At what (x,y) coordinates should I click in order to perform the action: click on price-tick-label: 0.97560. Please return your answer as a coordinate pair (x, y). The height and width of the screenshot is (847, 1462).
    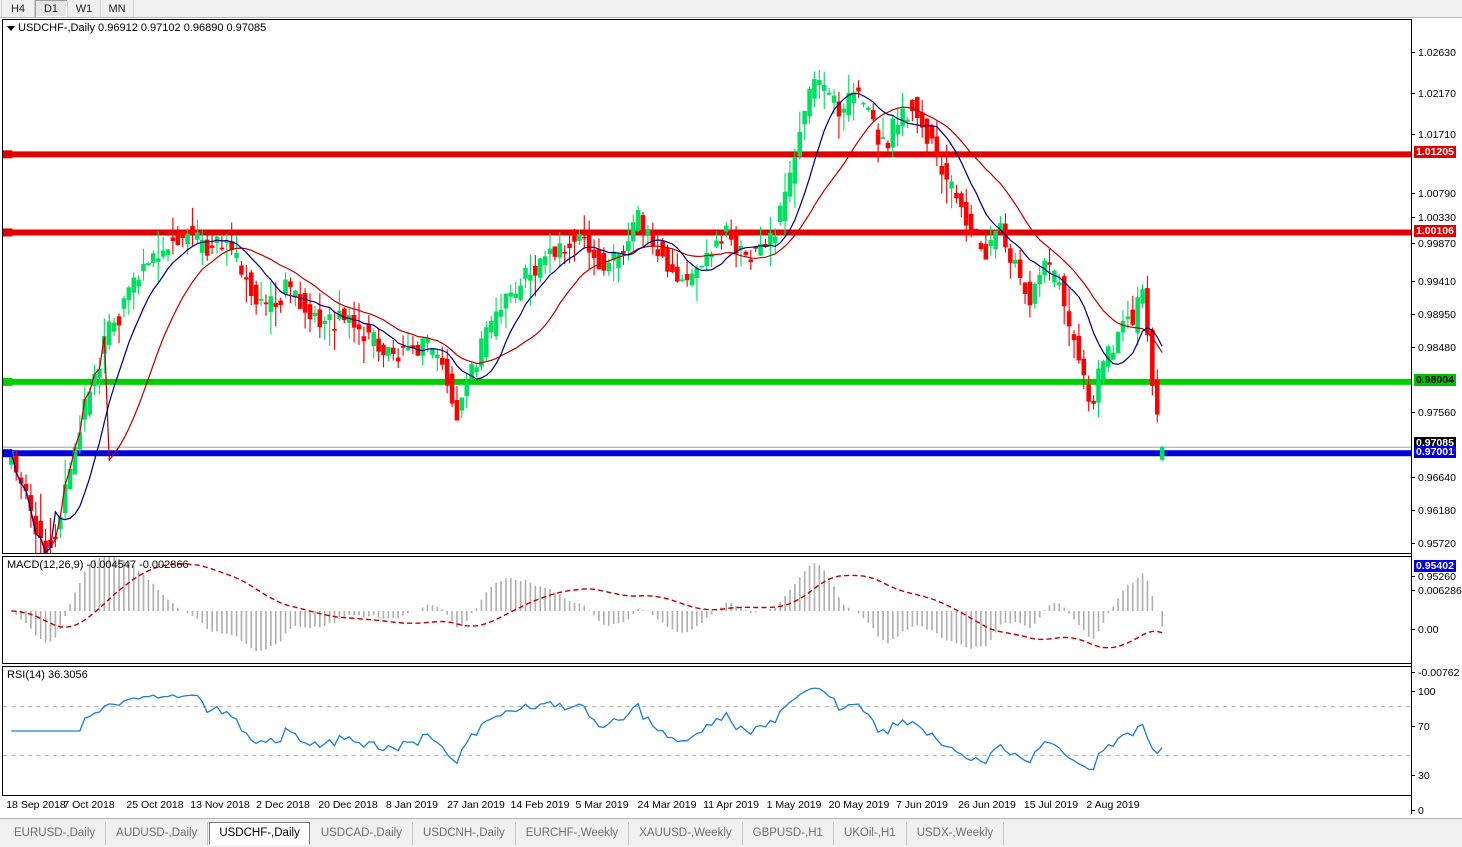
    Looking at the image, I should click on (1437, 413).